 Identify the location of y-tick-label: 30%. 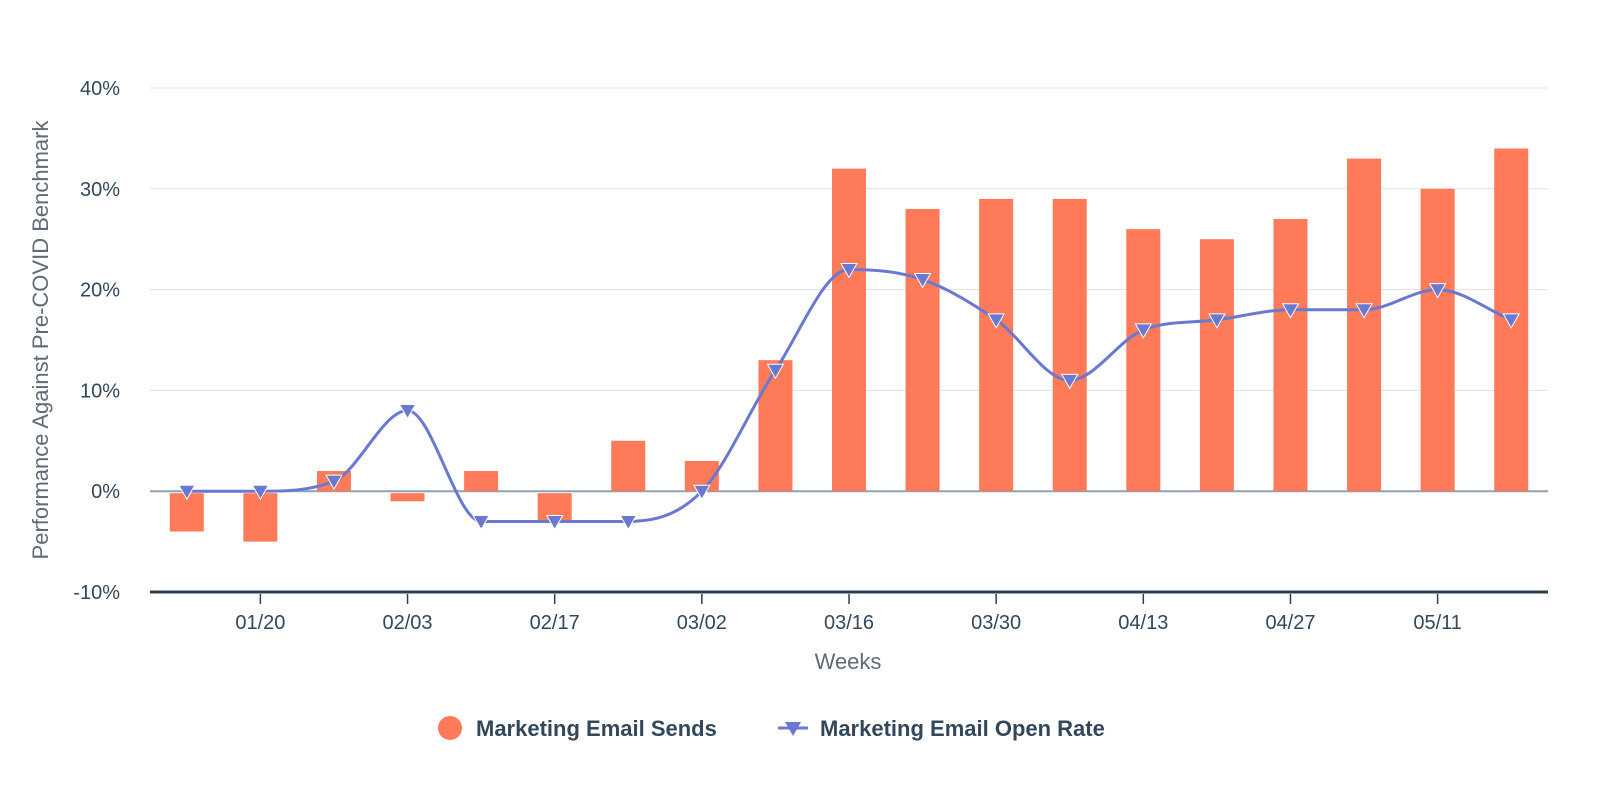
(100, 190).